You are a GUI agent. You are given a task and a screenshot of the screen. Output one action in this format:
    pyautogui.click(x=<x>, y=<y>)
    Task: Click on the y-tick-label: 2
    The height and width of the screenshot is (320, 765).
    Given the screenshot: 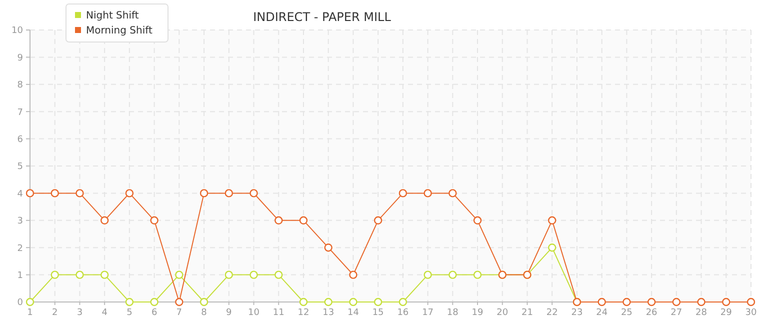 What is the action you would take?
    pyautogui.click(x=20, y=249)
    